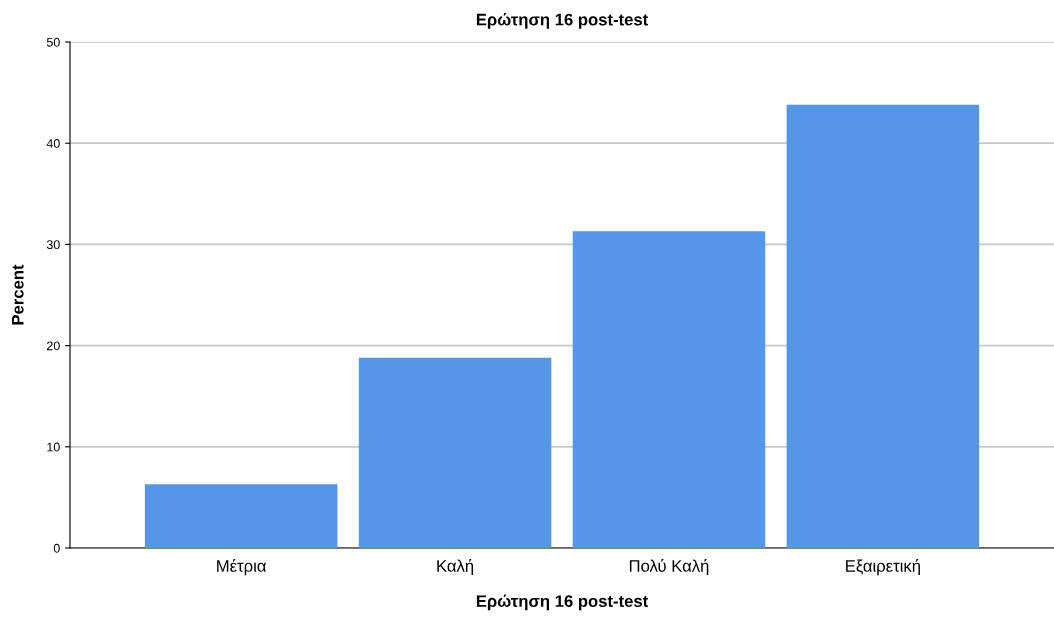  What do you see at coordinates (883, 567) in the screenshot?
I see `x-tick-label: Εξαιρετική` at bounding box center [883, 567].